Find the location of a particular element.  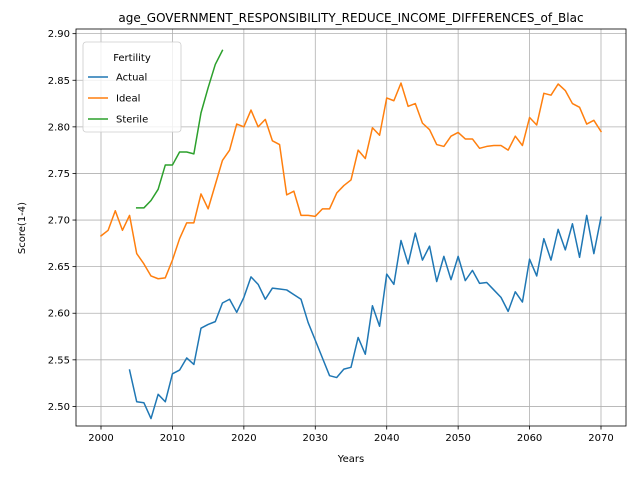

x-tick-label: 2020 is located at coordinates (243, 438).